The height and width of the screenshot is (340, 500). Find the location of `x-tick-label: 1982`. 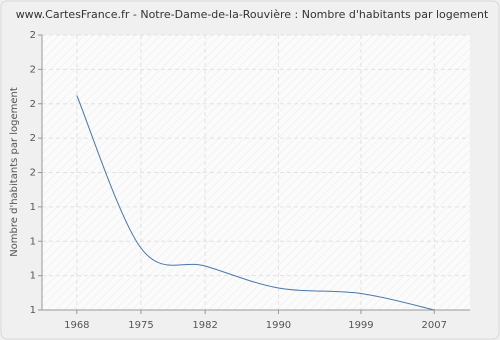

x-tick-label: 1982 is located at coordinates (204, 325).